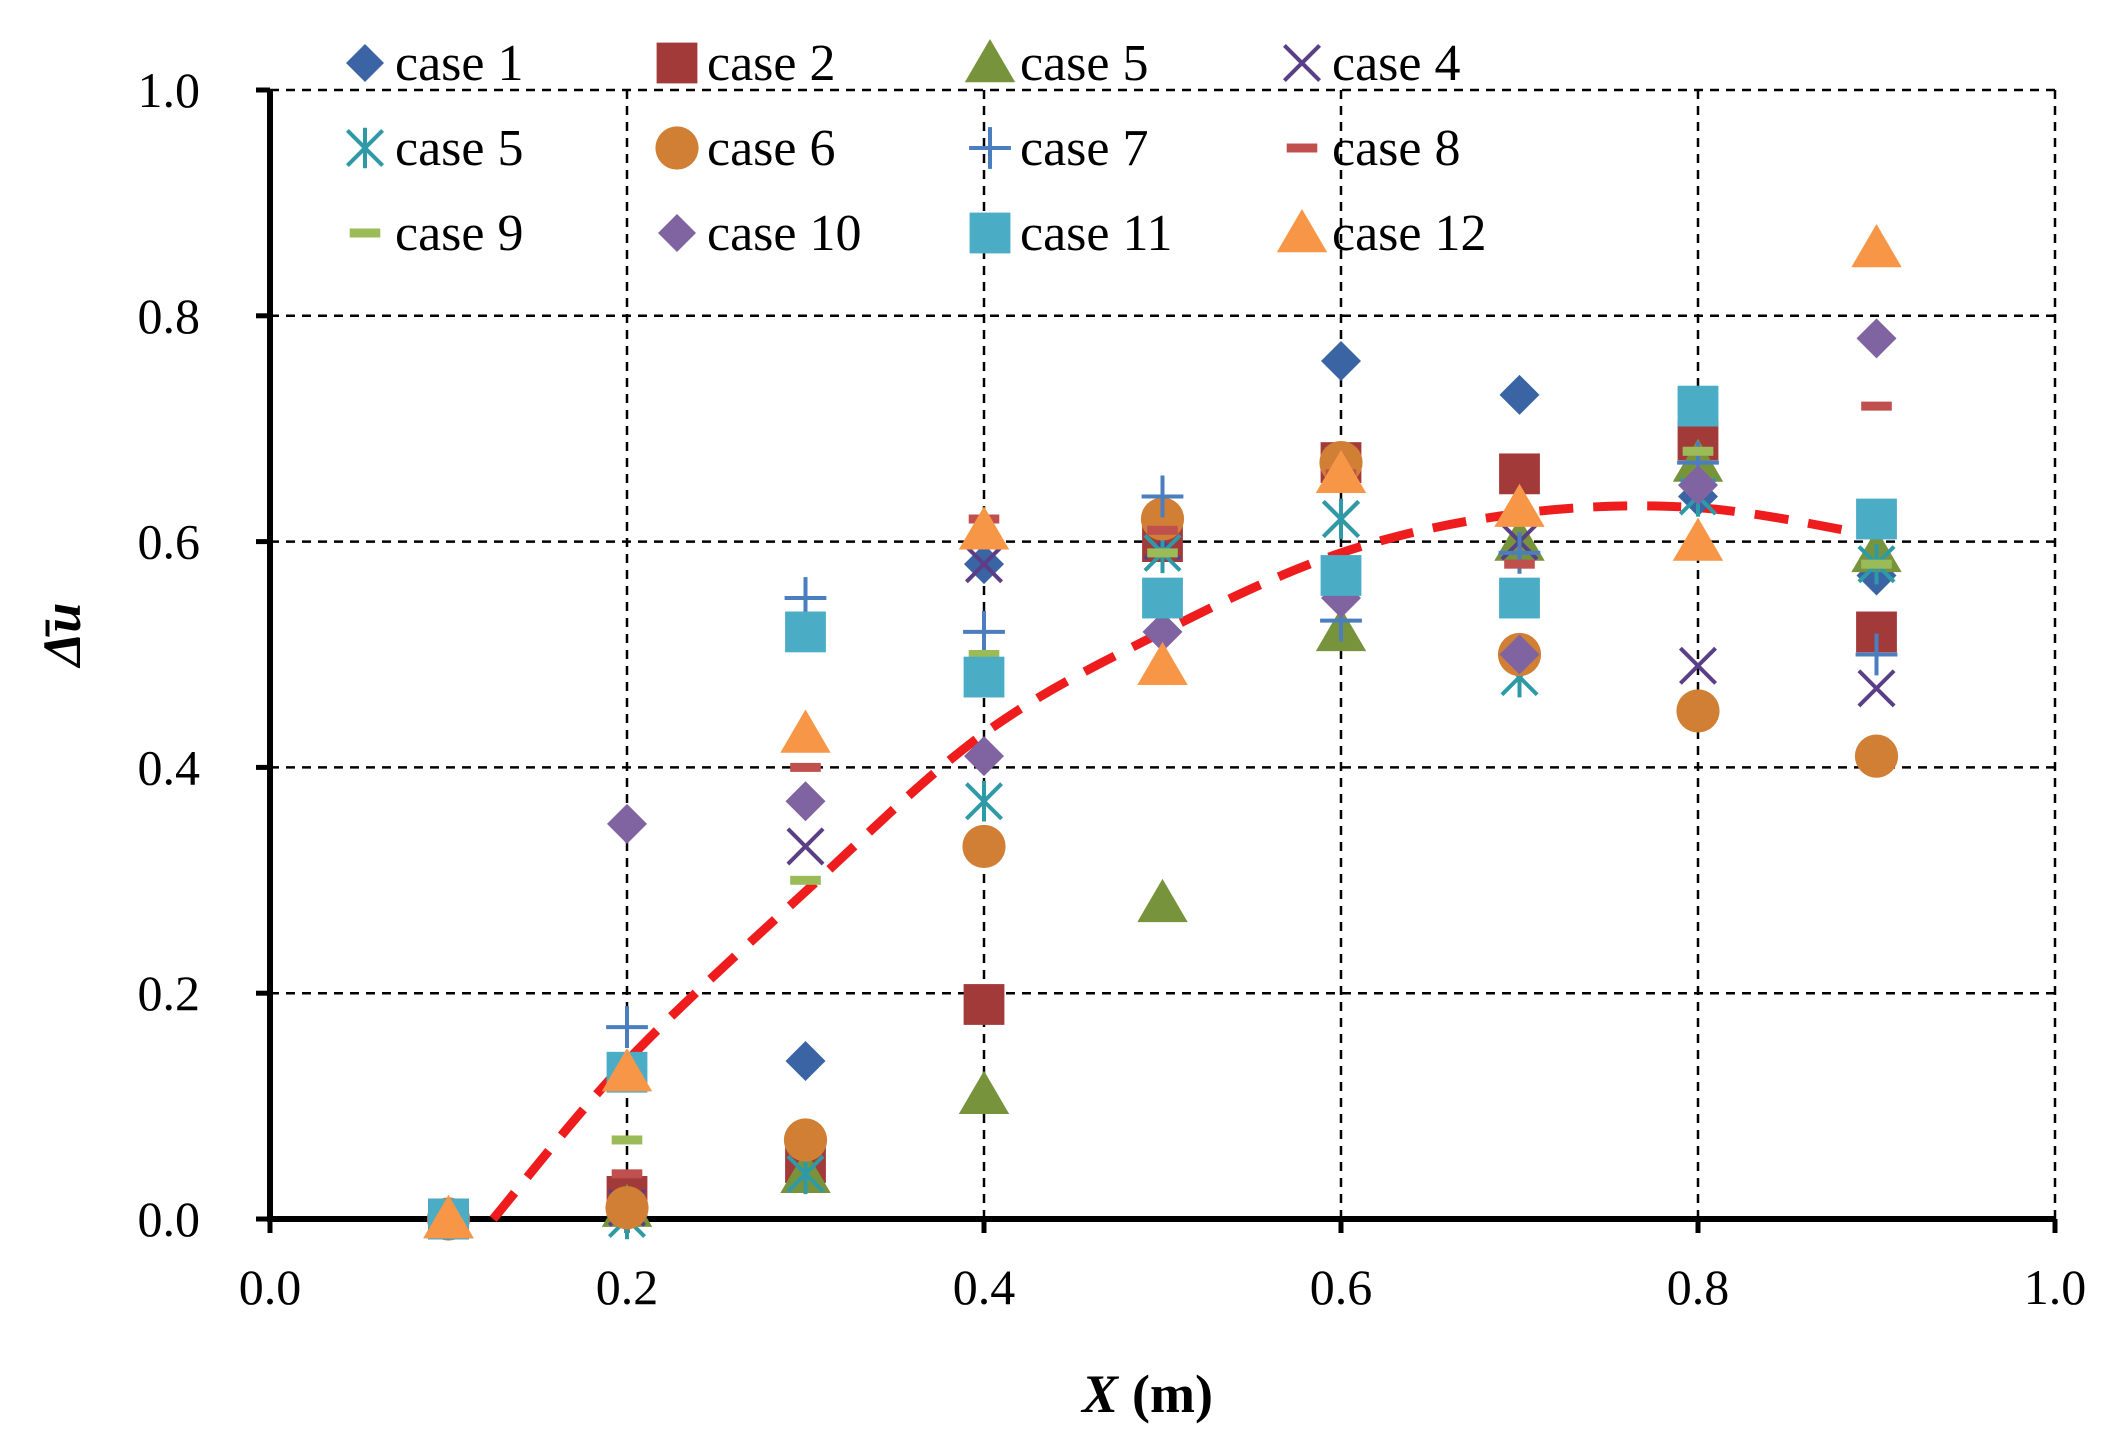  I want to click on legend-item: case 10, so click(759, 233).